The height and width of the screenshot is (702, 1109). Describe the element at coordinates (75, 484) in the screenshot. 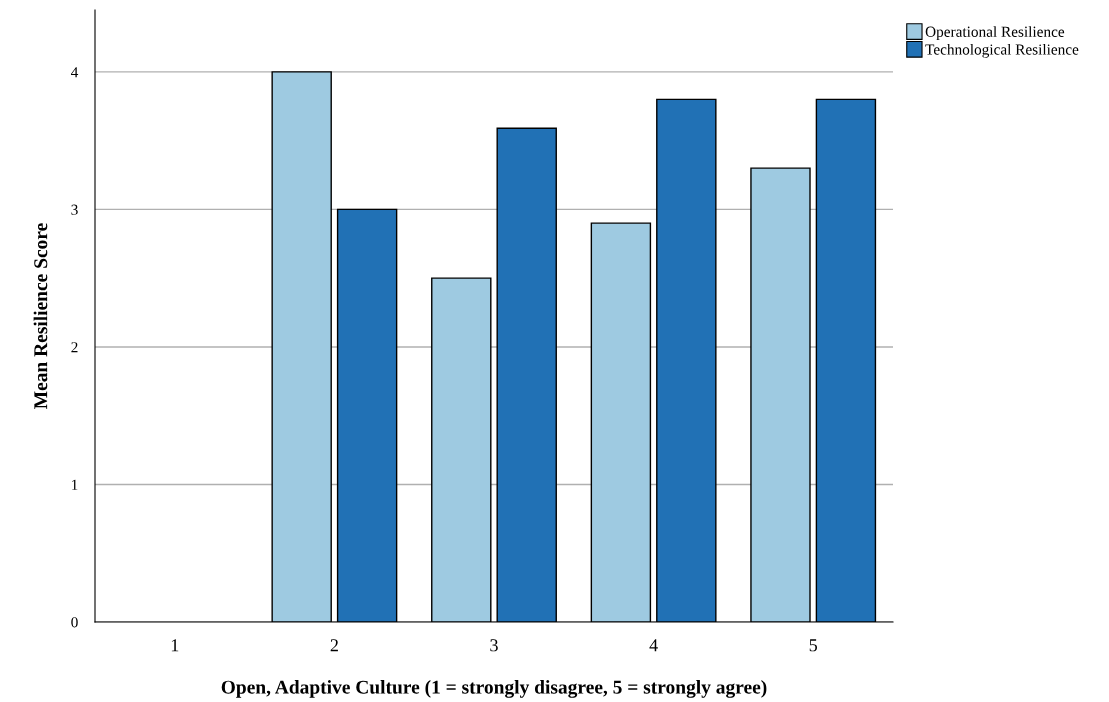

I see `y-tick-label: 1` at that location.